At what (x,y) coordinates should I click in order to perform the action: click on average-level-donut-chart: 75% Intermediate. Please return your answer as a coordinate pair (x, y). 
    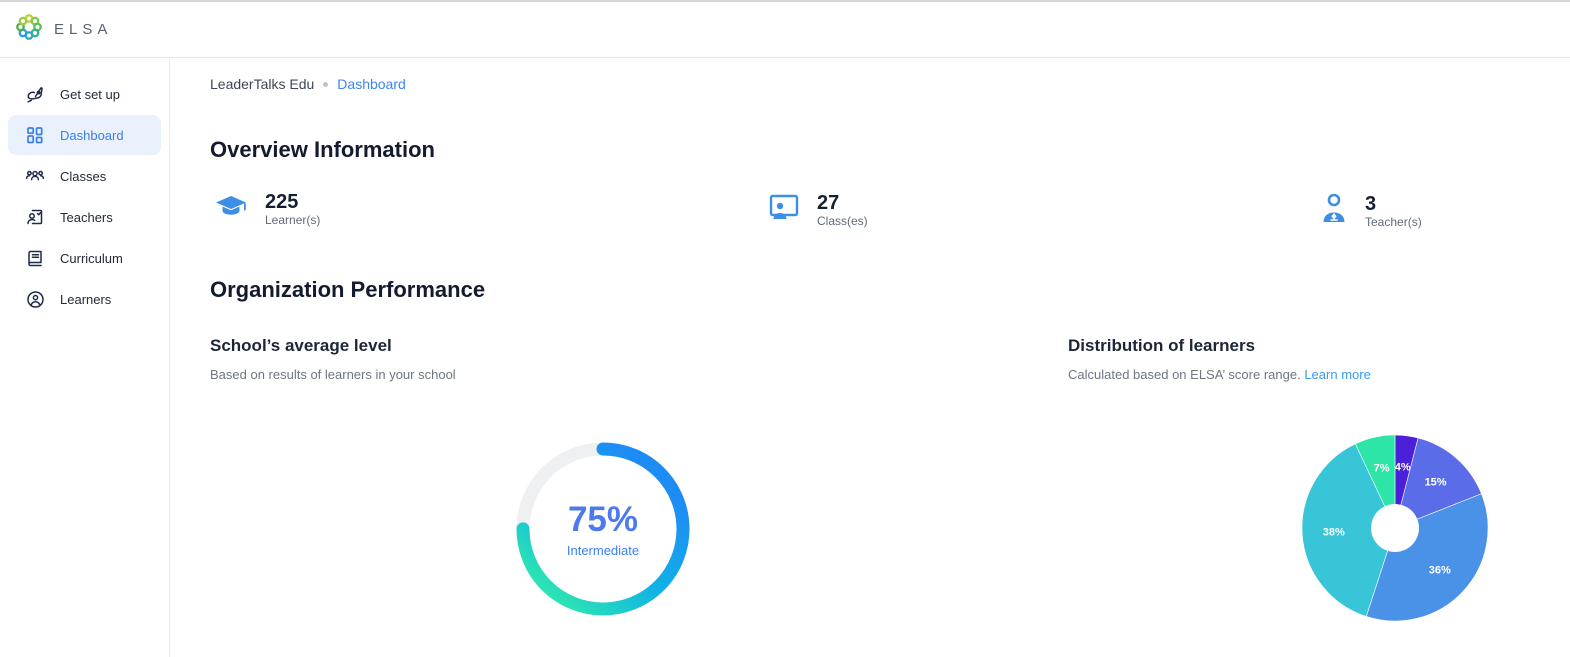
    Looking at the image, I should click on (603, 529).